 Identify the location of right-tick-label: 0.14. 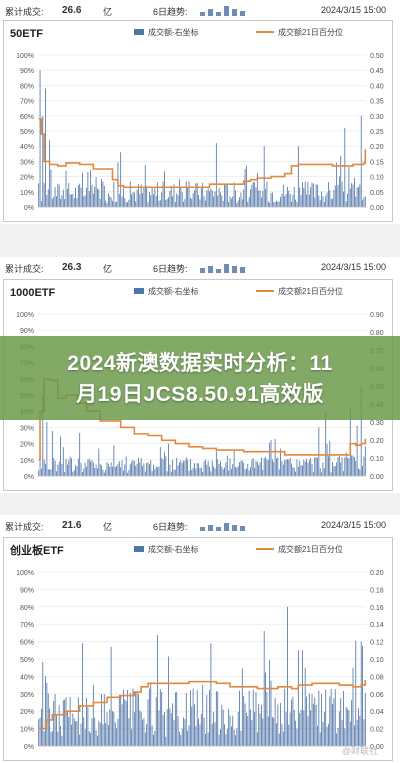
(377, 625).